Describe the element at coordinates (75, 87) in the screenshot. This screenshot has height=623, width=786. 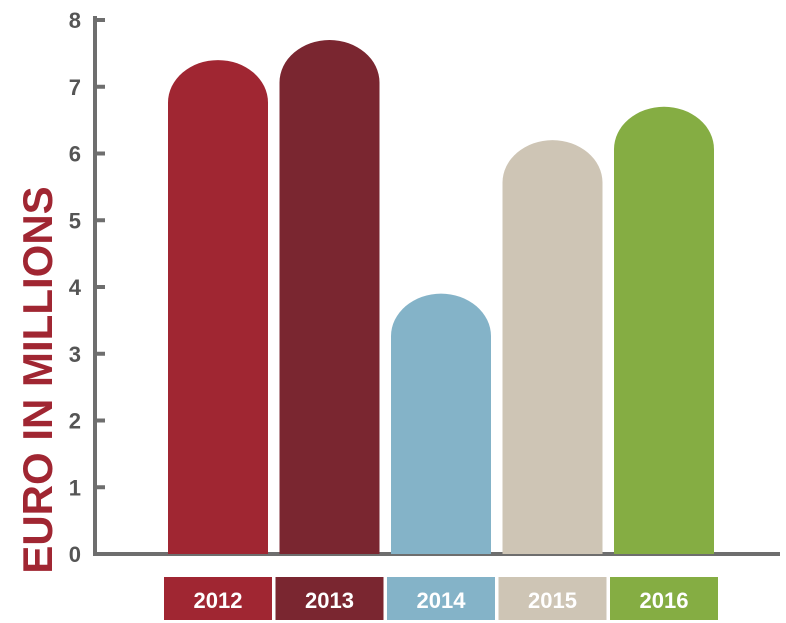
I see `y-tick-label: 7` at that location.